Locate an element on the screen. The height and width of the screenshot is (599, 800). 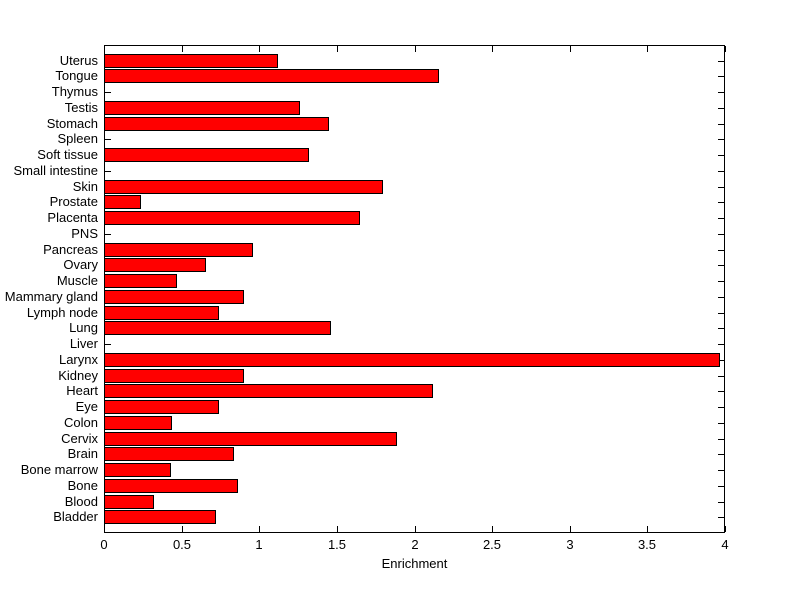
y-axis-label: Testis is located at coordinates (81, 107).